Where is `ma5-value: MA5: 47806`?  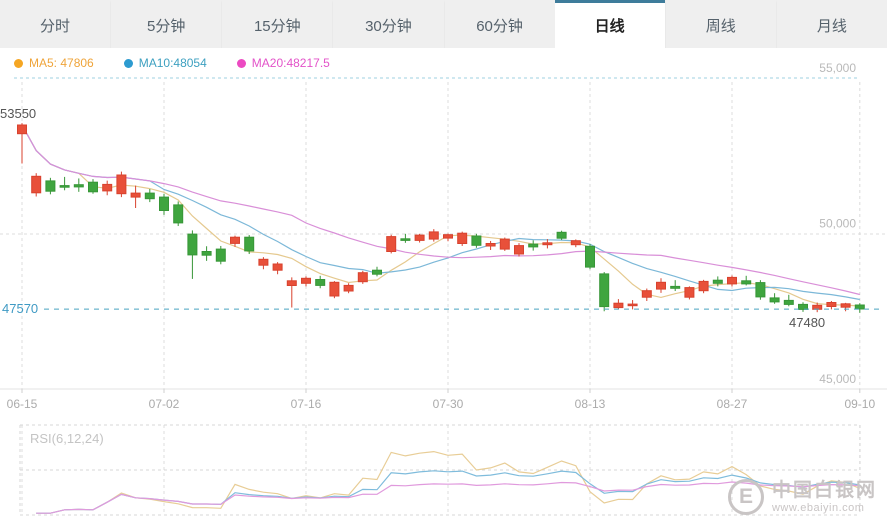 ma5-value: MA5: 47806 is located at coordinates (61, 63).